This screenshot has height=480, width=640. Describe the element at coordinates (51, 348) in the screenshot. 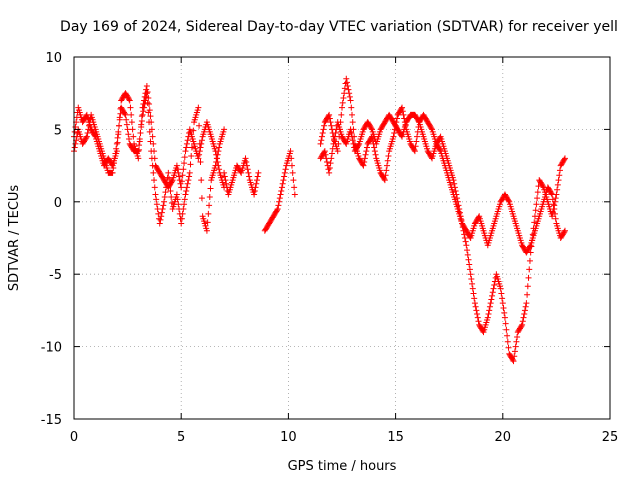

I see `y-tick-label: -10` at that location.